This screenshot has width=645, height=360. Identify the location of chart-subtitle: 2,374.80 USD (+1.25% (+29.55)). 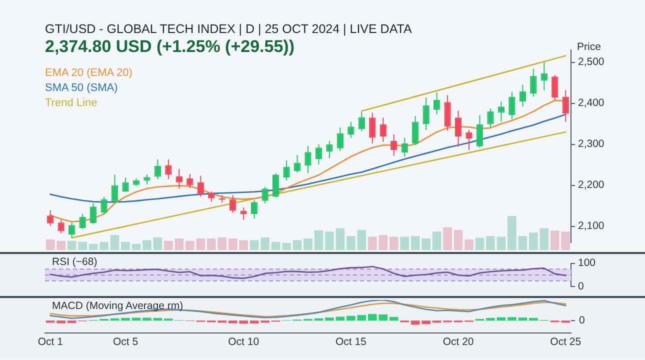
(170, 47).